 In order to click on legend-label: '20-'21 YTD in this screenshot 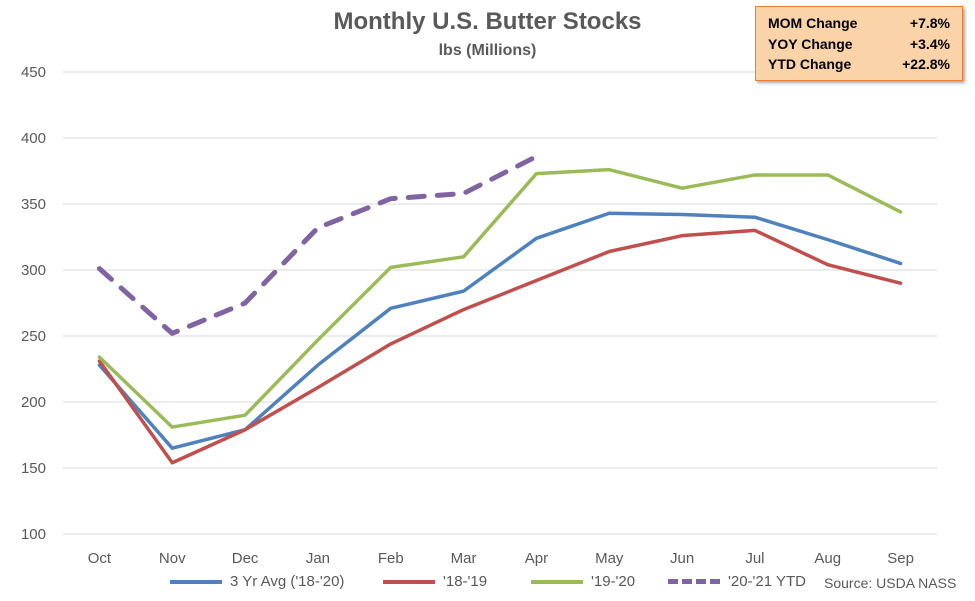, I will do `click(767, 581)`.